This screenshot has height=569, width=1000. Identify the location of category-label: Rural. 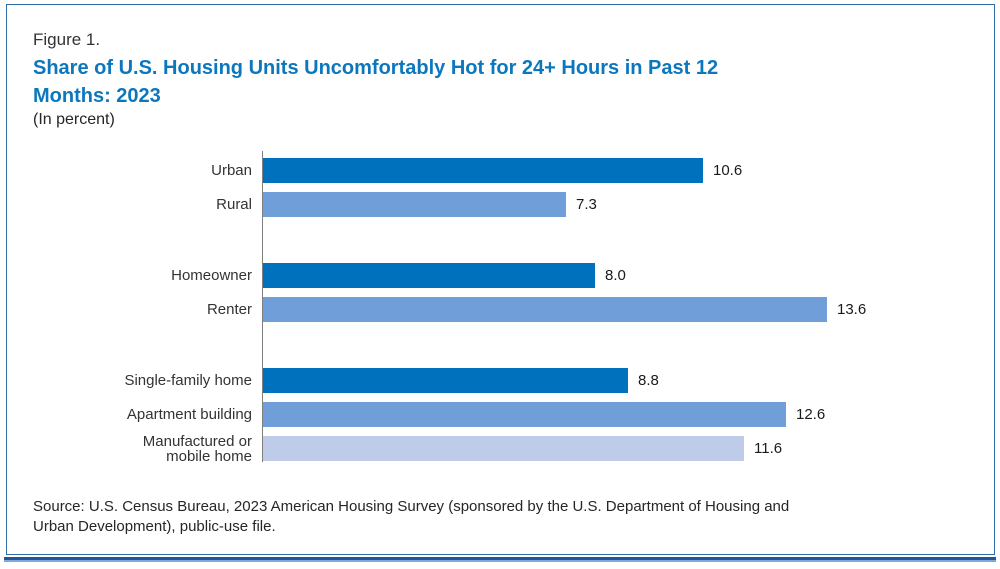
(234, 204).